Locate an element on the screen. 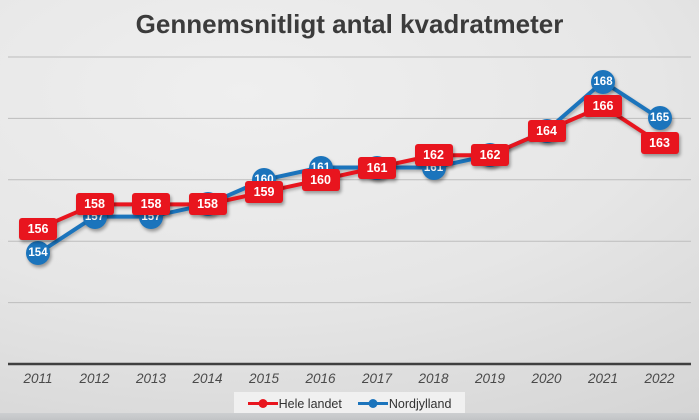 The width and height of the screenshot is (699, 420). slide-bottom-edge is located at coordinates (349, 416).